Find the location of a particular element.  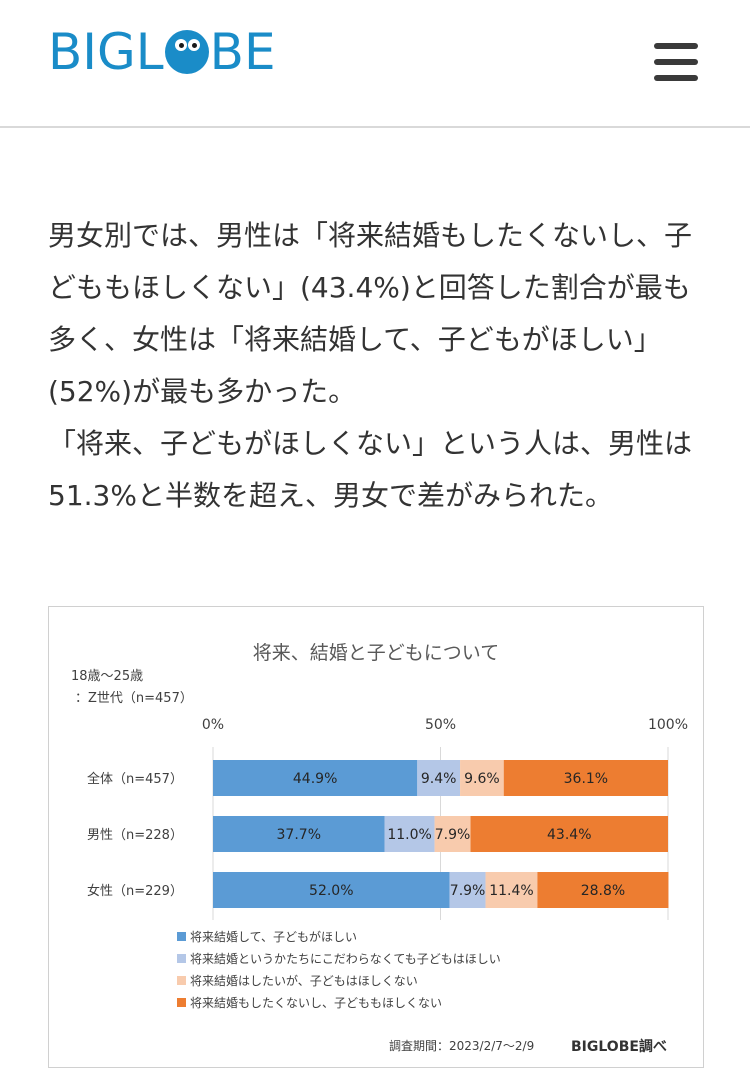

bar-data-label: 37.7% is located at coordinates (299, 835).